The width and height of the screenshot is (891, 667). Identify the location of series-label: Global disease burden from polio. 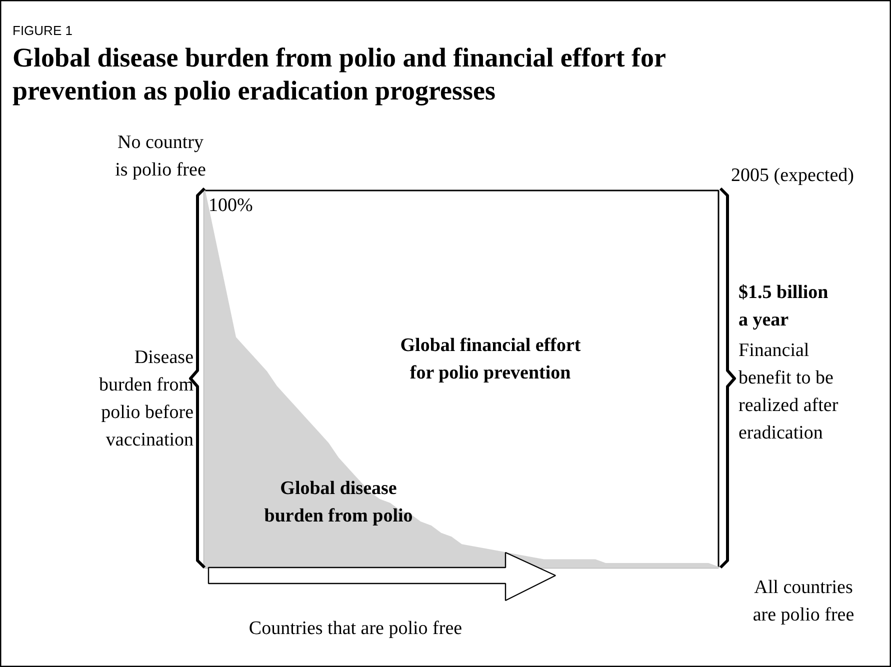
(338, 502).